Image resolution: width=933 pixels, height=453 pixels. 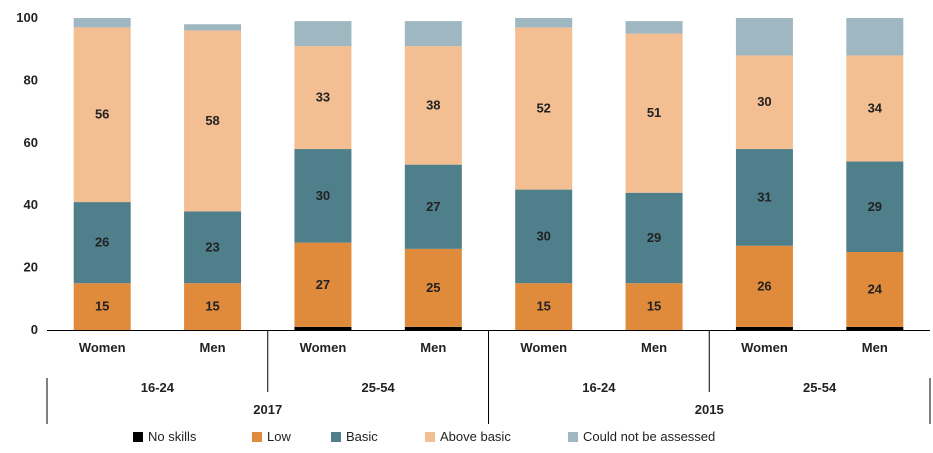 I want to click on legend-swatch-above-basic, so click(x=430, y=437).